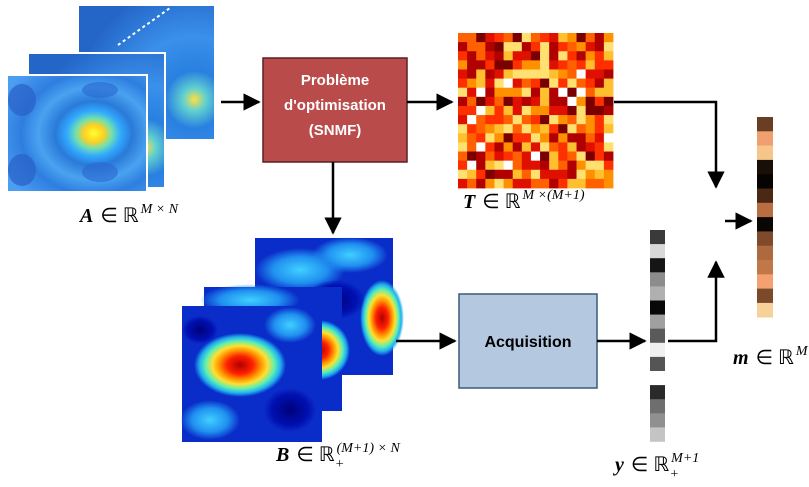 The width and height of the screenshot is (809, 487). I want to click on optimisation-block: Problème d'optimisation (SNMF), so click(335, 110).